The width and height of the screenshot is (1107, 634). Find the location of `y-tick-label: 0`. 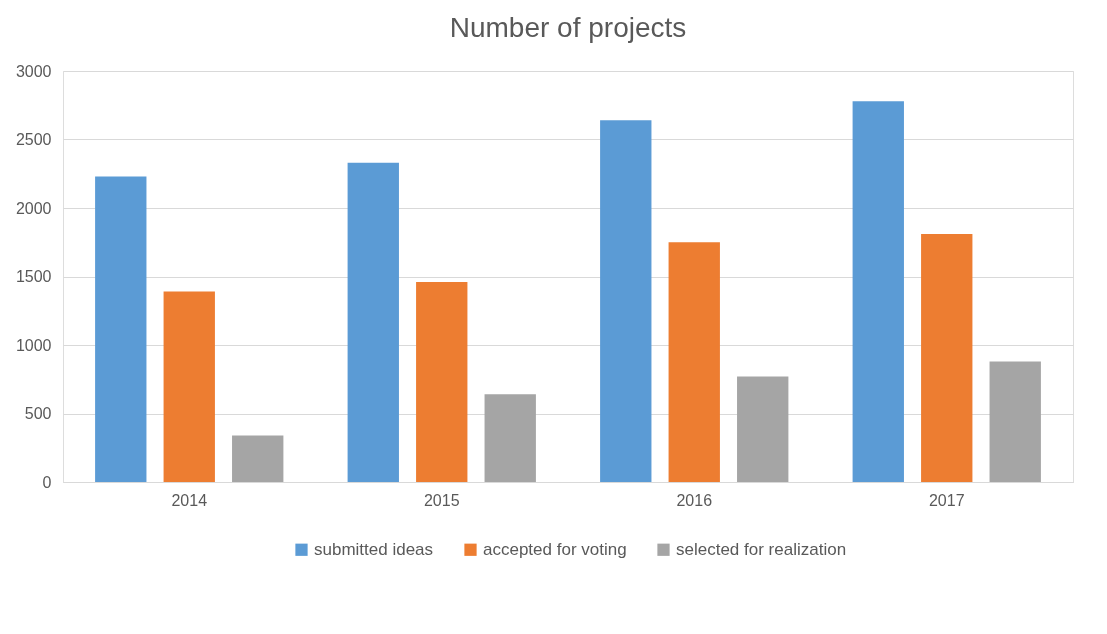

y-tick-label: 0 is located at coordinates (47, 482).